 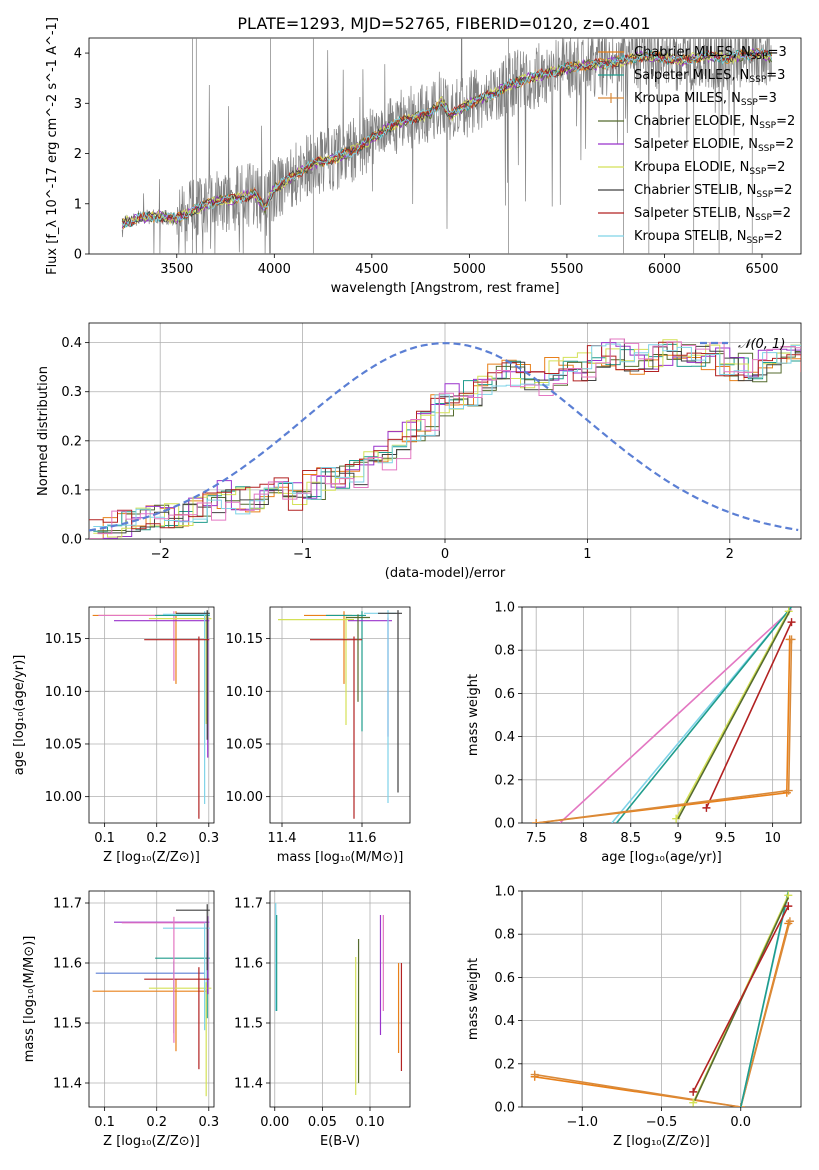 I want to click on mass_vs_Z-ytick-label: 11.4, so click(x=67, y=1084).